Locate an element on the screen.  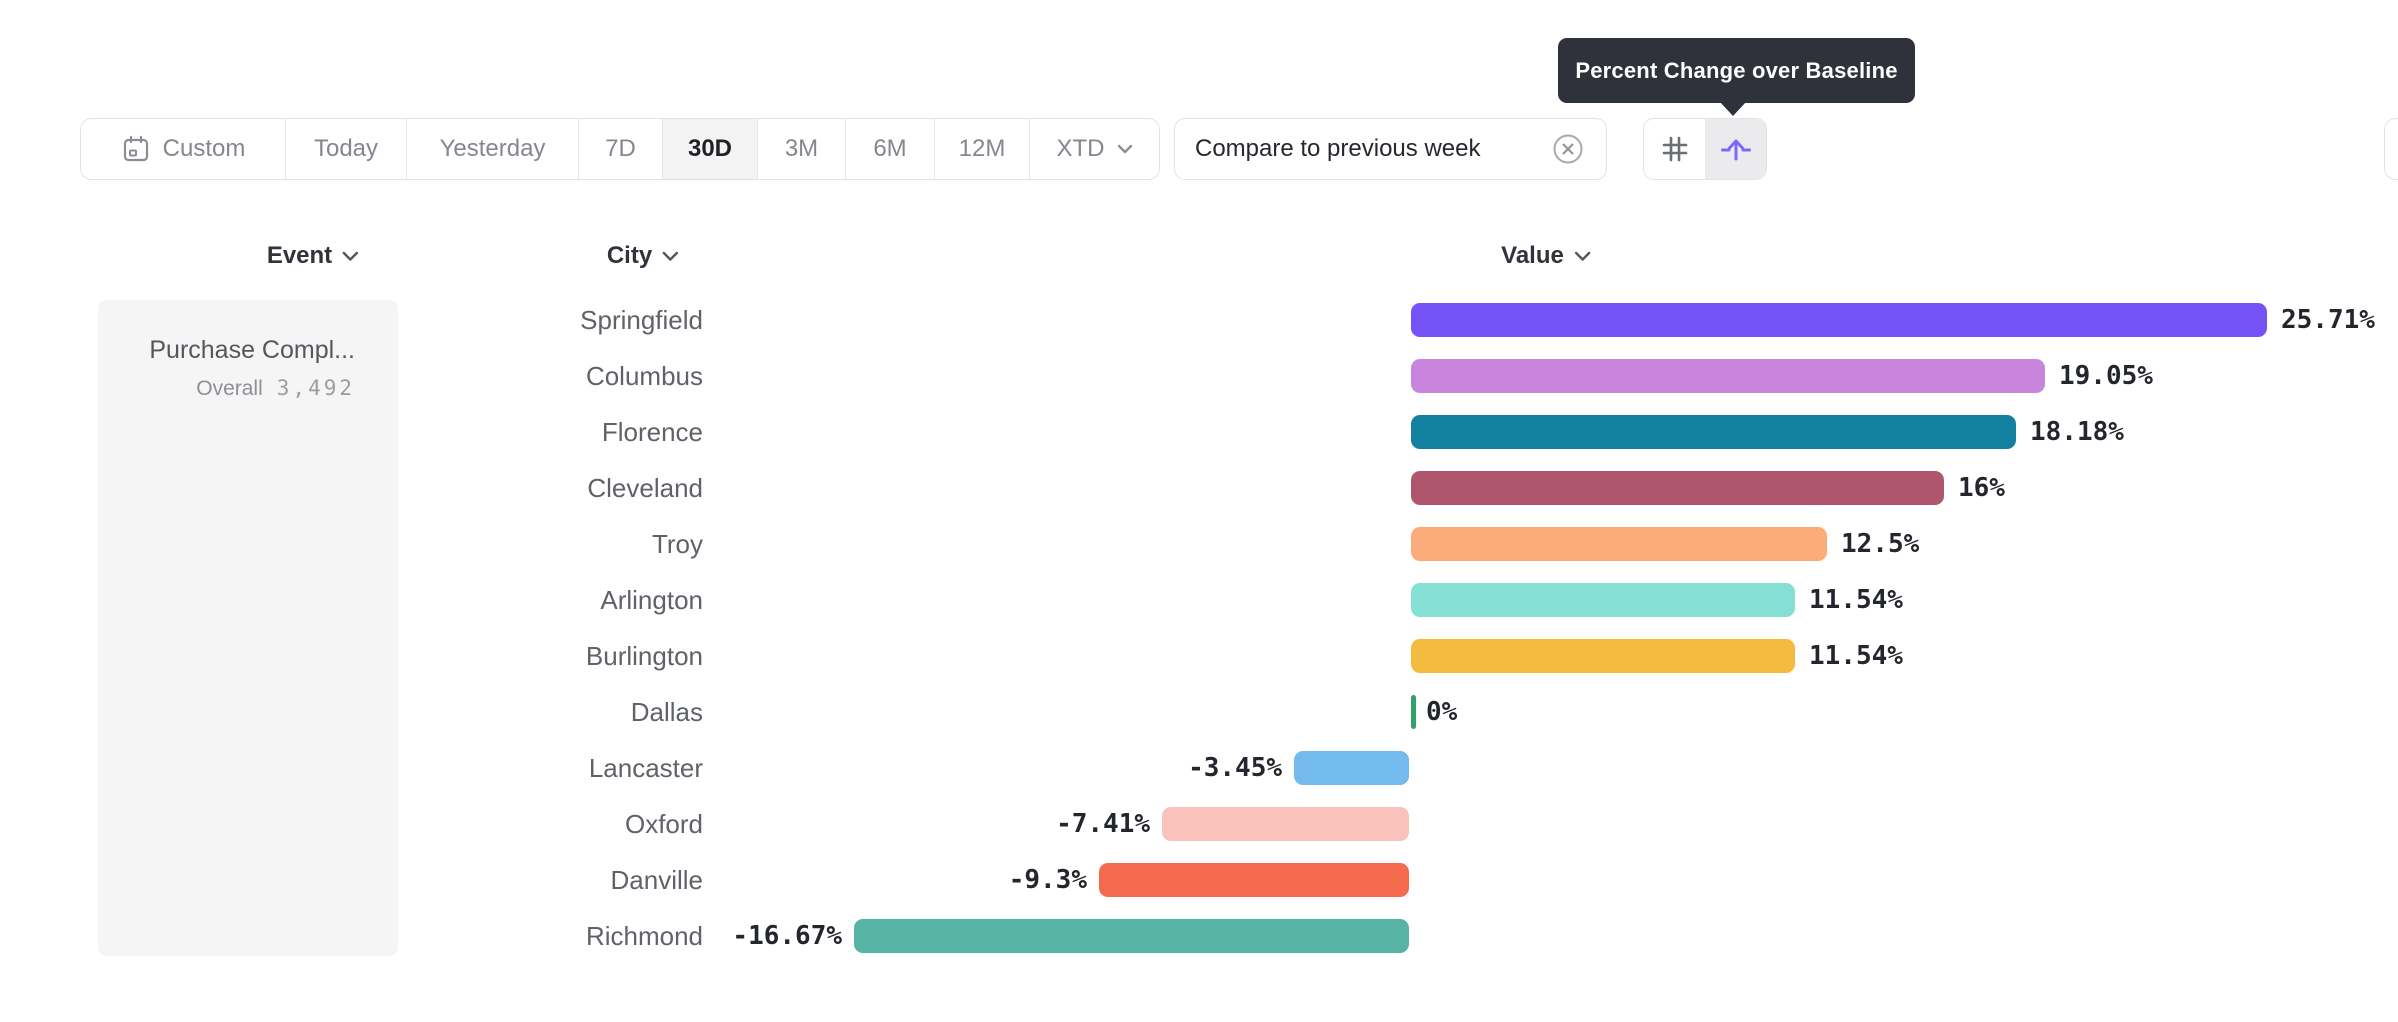
date-range-3m: 3M is located at coordinates (801, 149).